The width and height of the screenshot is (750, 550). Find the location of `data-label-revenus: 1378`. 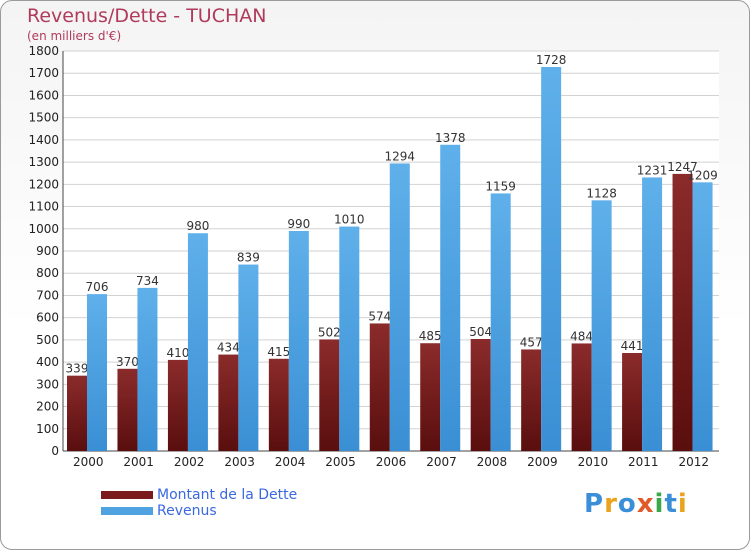

data-label-revenus: 1378 is located at coordinates (450, 138).